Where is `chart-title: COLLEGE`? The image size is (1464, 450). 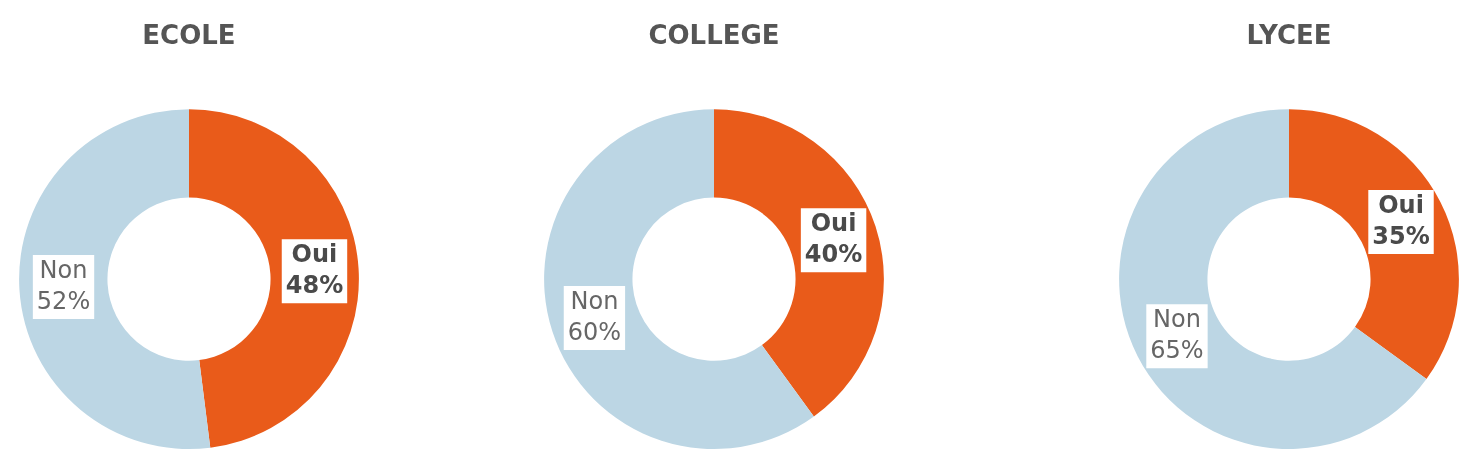 chart-title: COLLEGE is located at coordinates (714, 35).